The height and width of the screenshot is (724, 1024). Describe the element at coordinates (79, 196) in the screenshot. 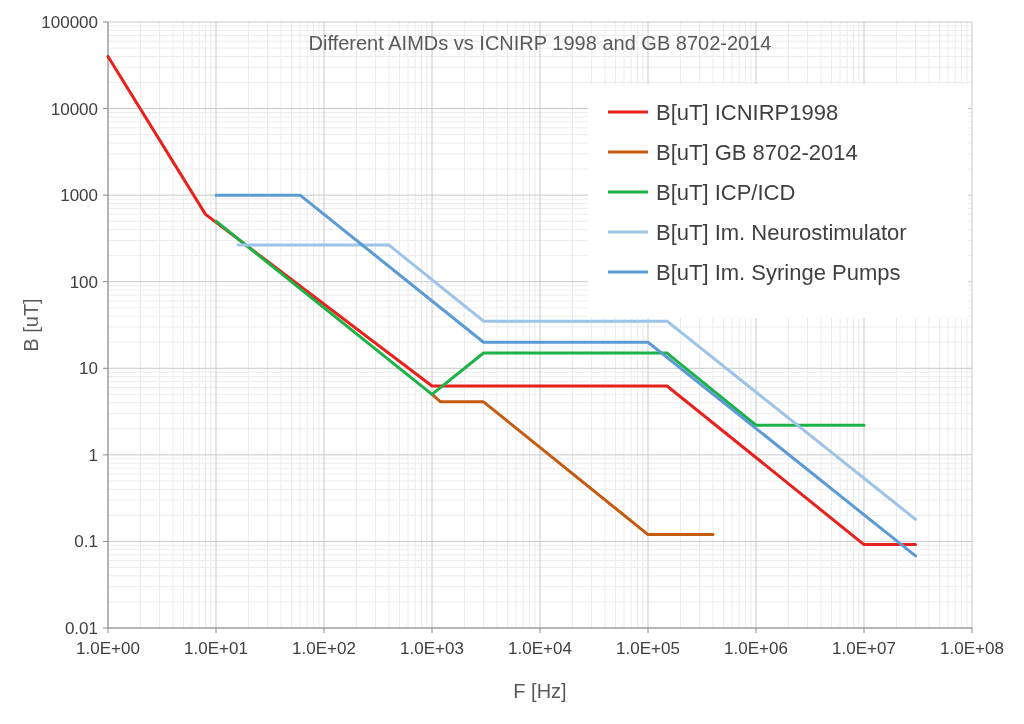

I see `y-tick-label: 1000` at that location.